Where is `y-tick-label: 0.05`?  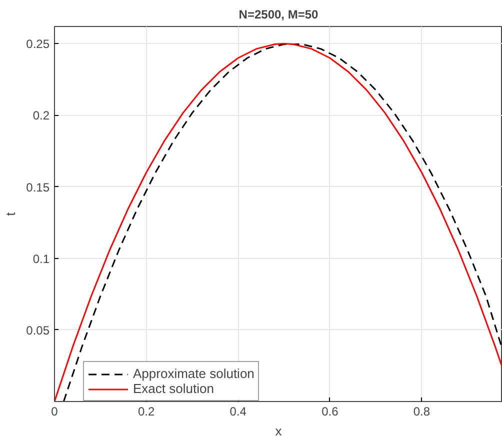 y-tick-label: 0.05 is located at coordinates (38, 330).